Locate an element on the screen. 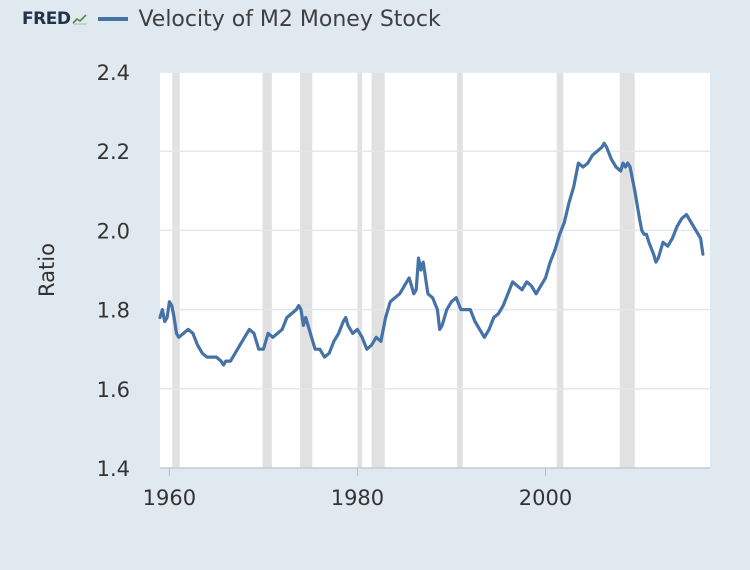 Image resolution: width=750 pixels, height=570 pixels. x-tick-label: 1960 is located at coordinates (169, 498).